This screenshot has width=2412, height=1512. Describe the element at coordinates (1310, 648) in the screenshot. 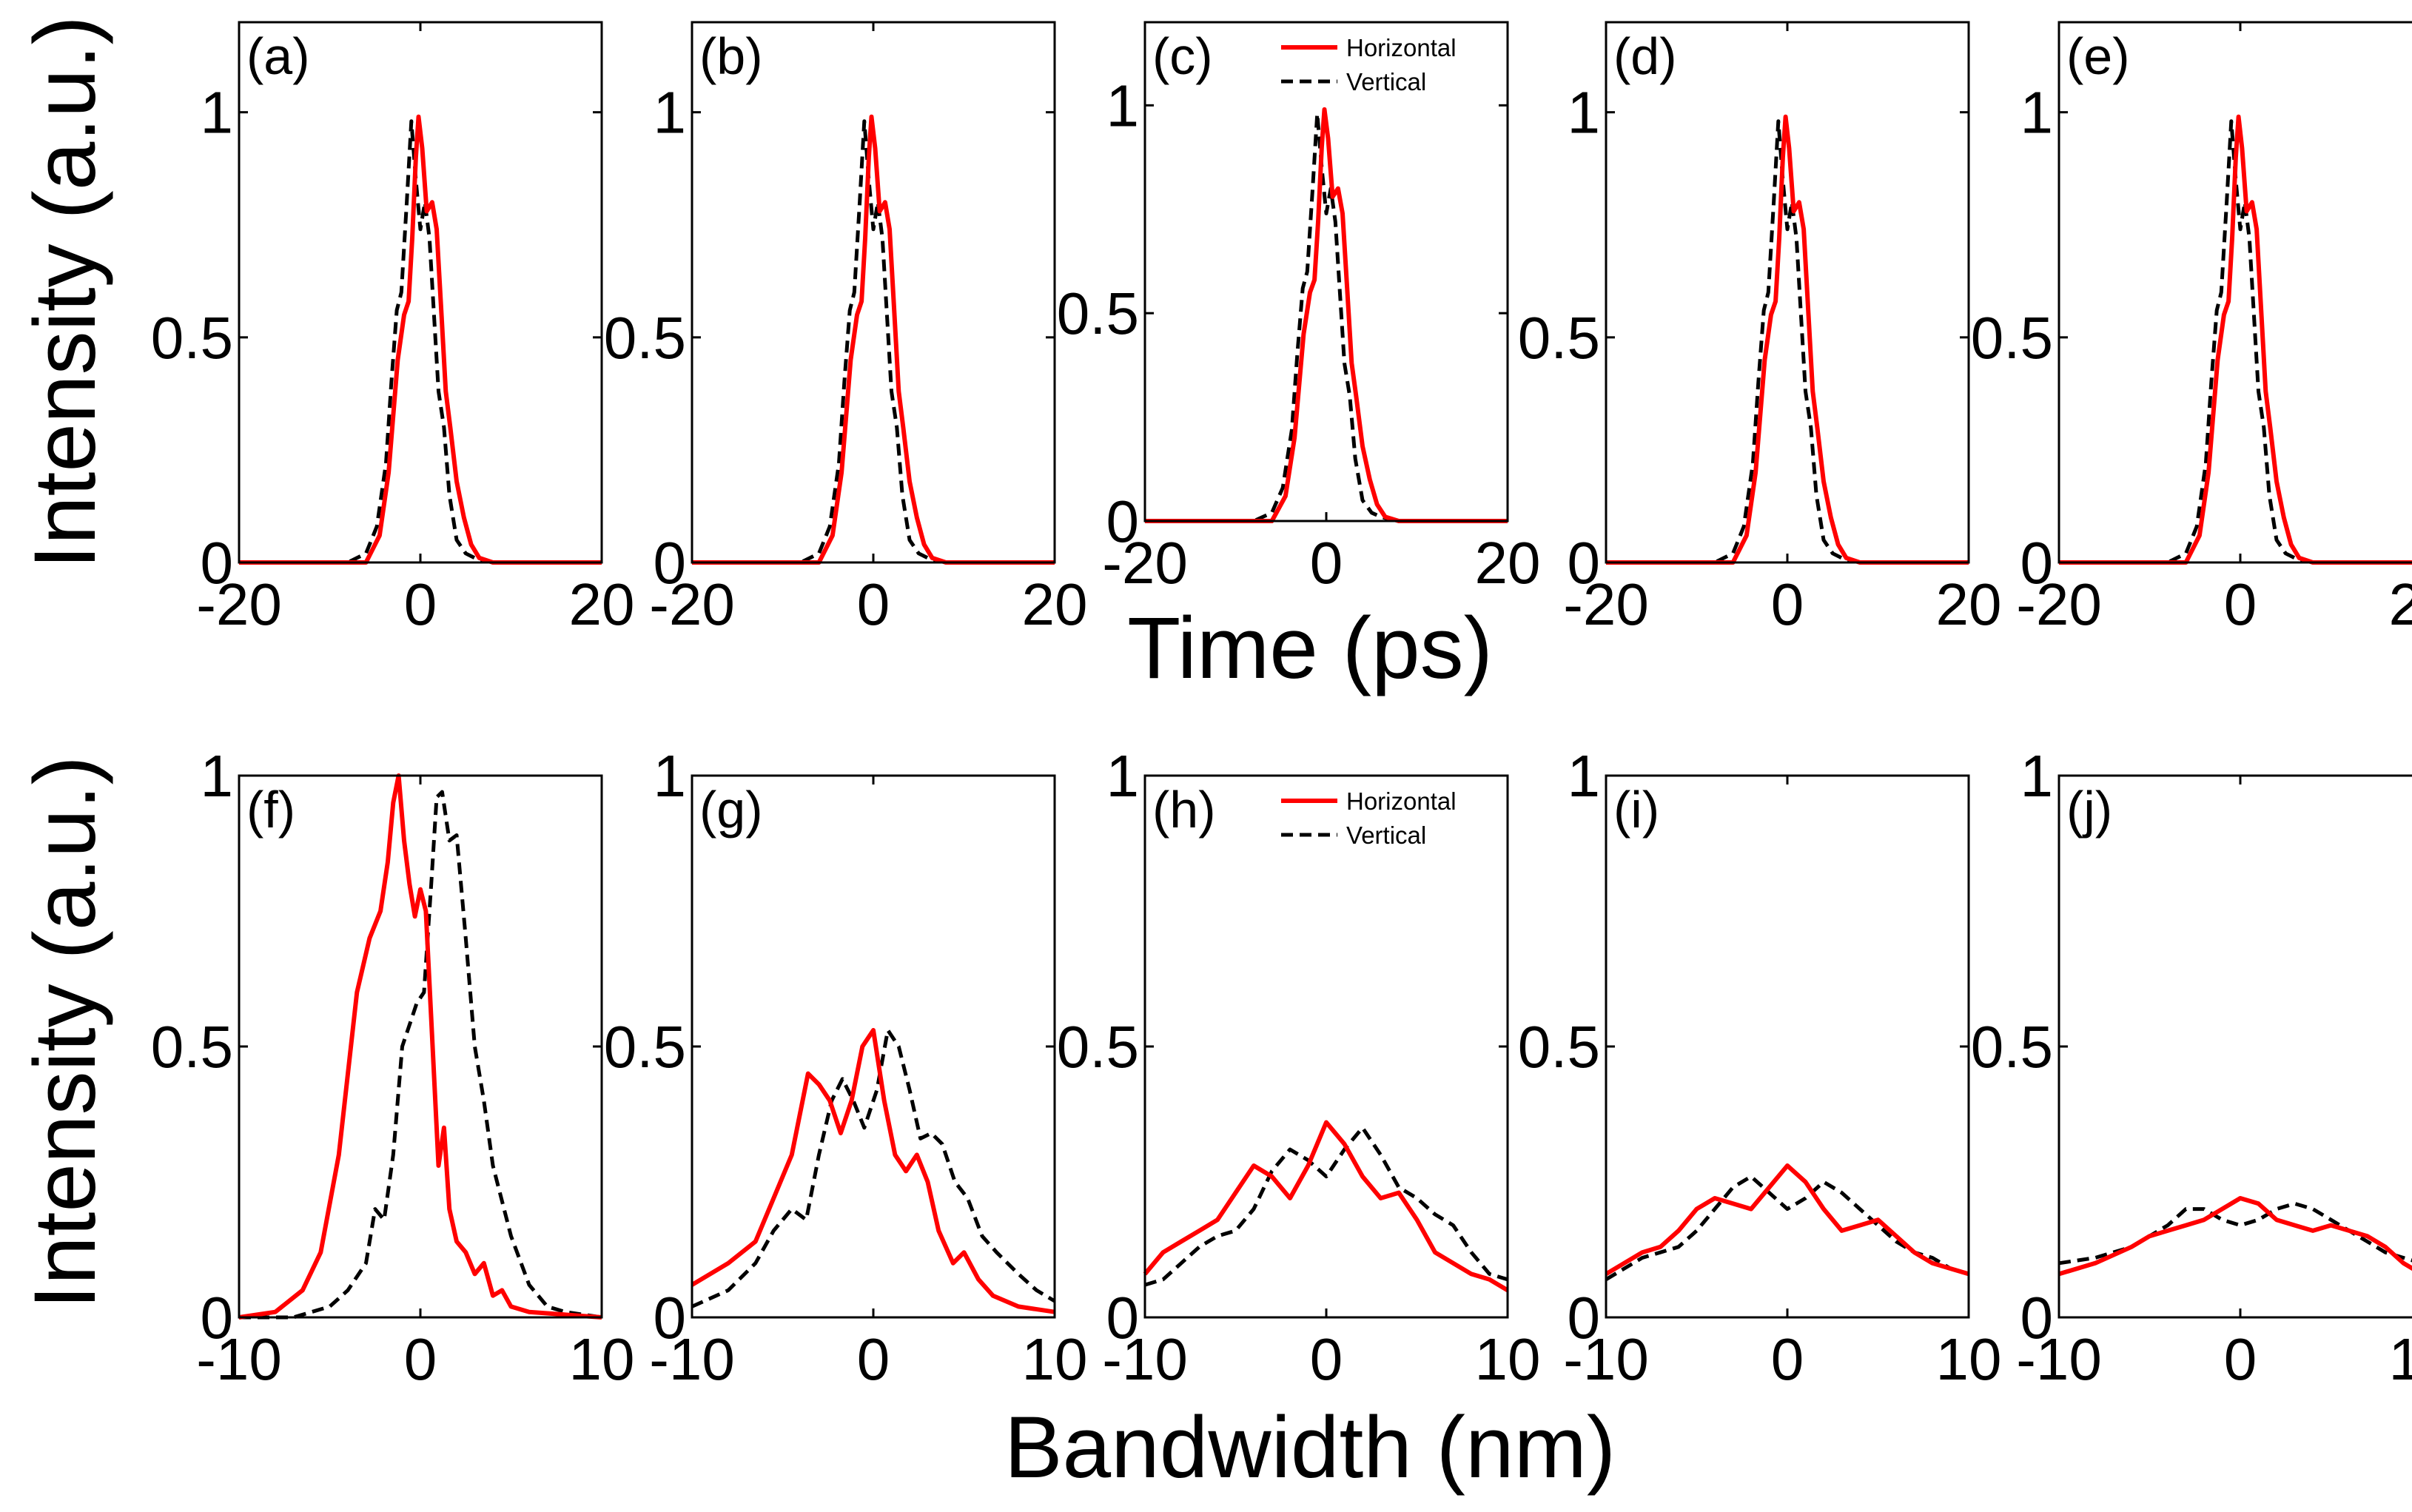

I see `x-axis-label-top: Time (ps)` at that location.